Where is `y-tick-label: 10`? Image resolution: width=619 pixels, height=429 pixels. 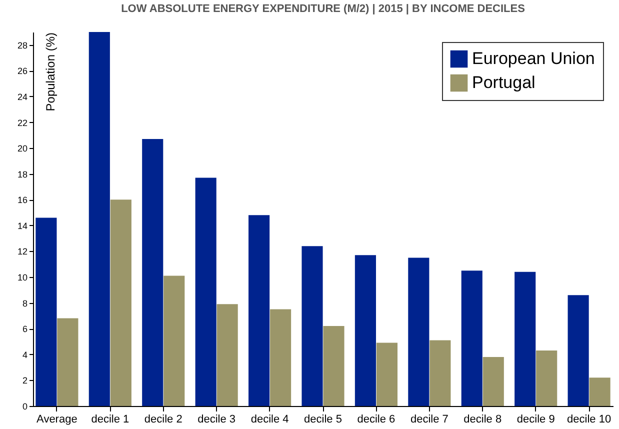
y-tick-label: 10 is located at coordinates (22, 277).